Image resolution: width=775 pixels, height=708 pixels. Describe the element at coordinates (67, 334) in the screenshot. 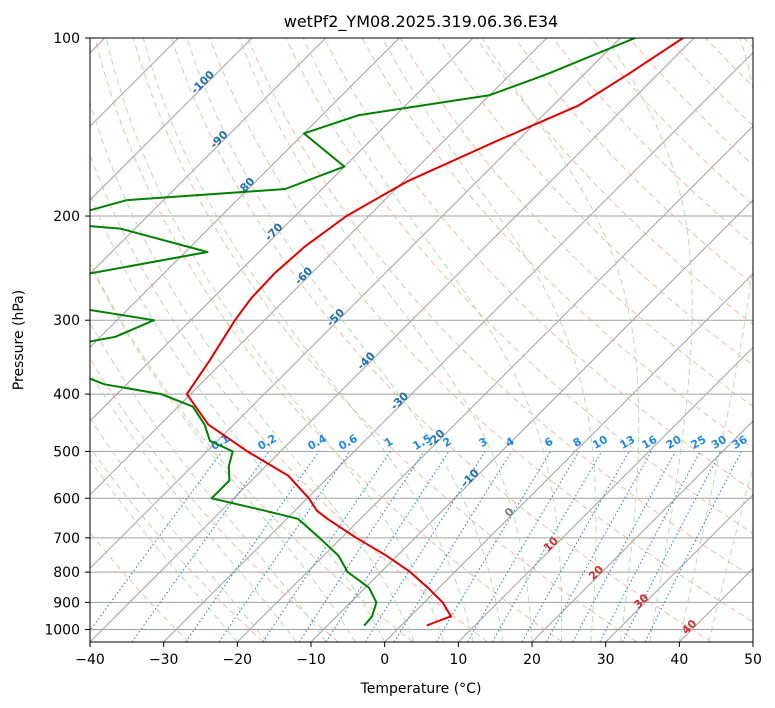

I see `y-axis: 100 200 300 400 500 600 700 800 900 1000` at that location.